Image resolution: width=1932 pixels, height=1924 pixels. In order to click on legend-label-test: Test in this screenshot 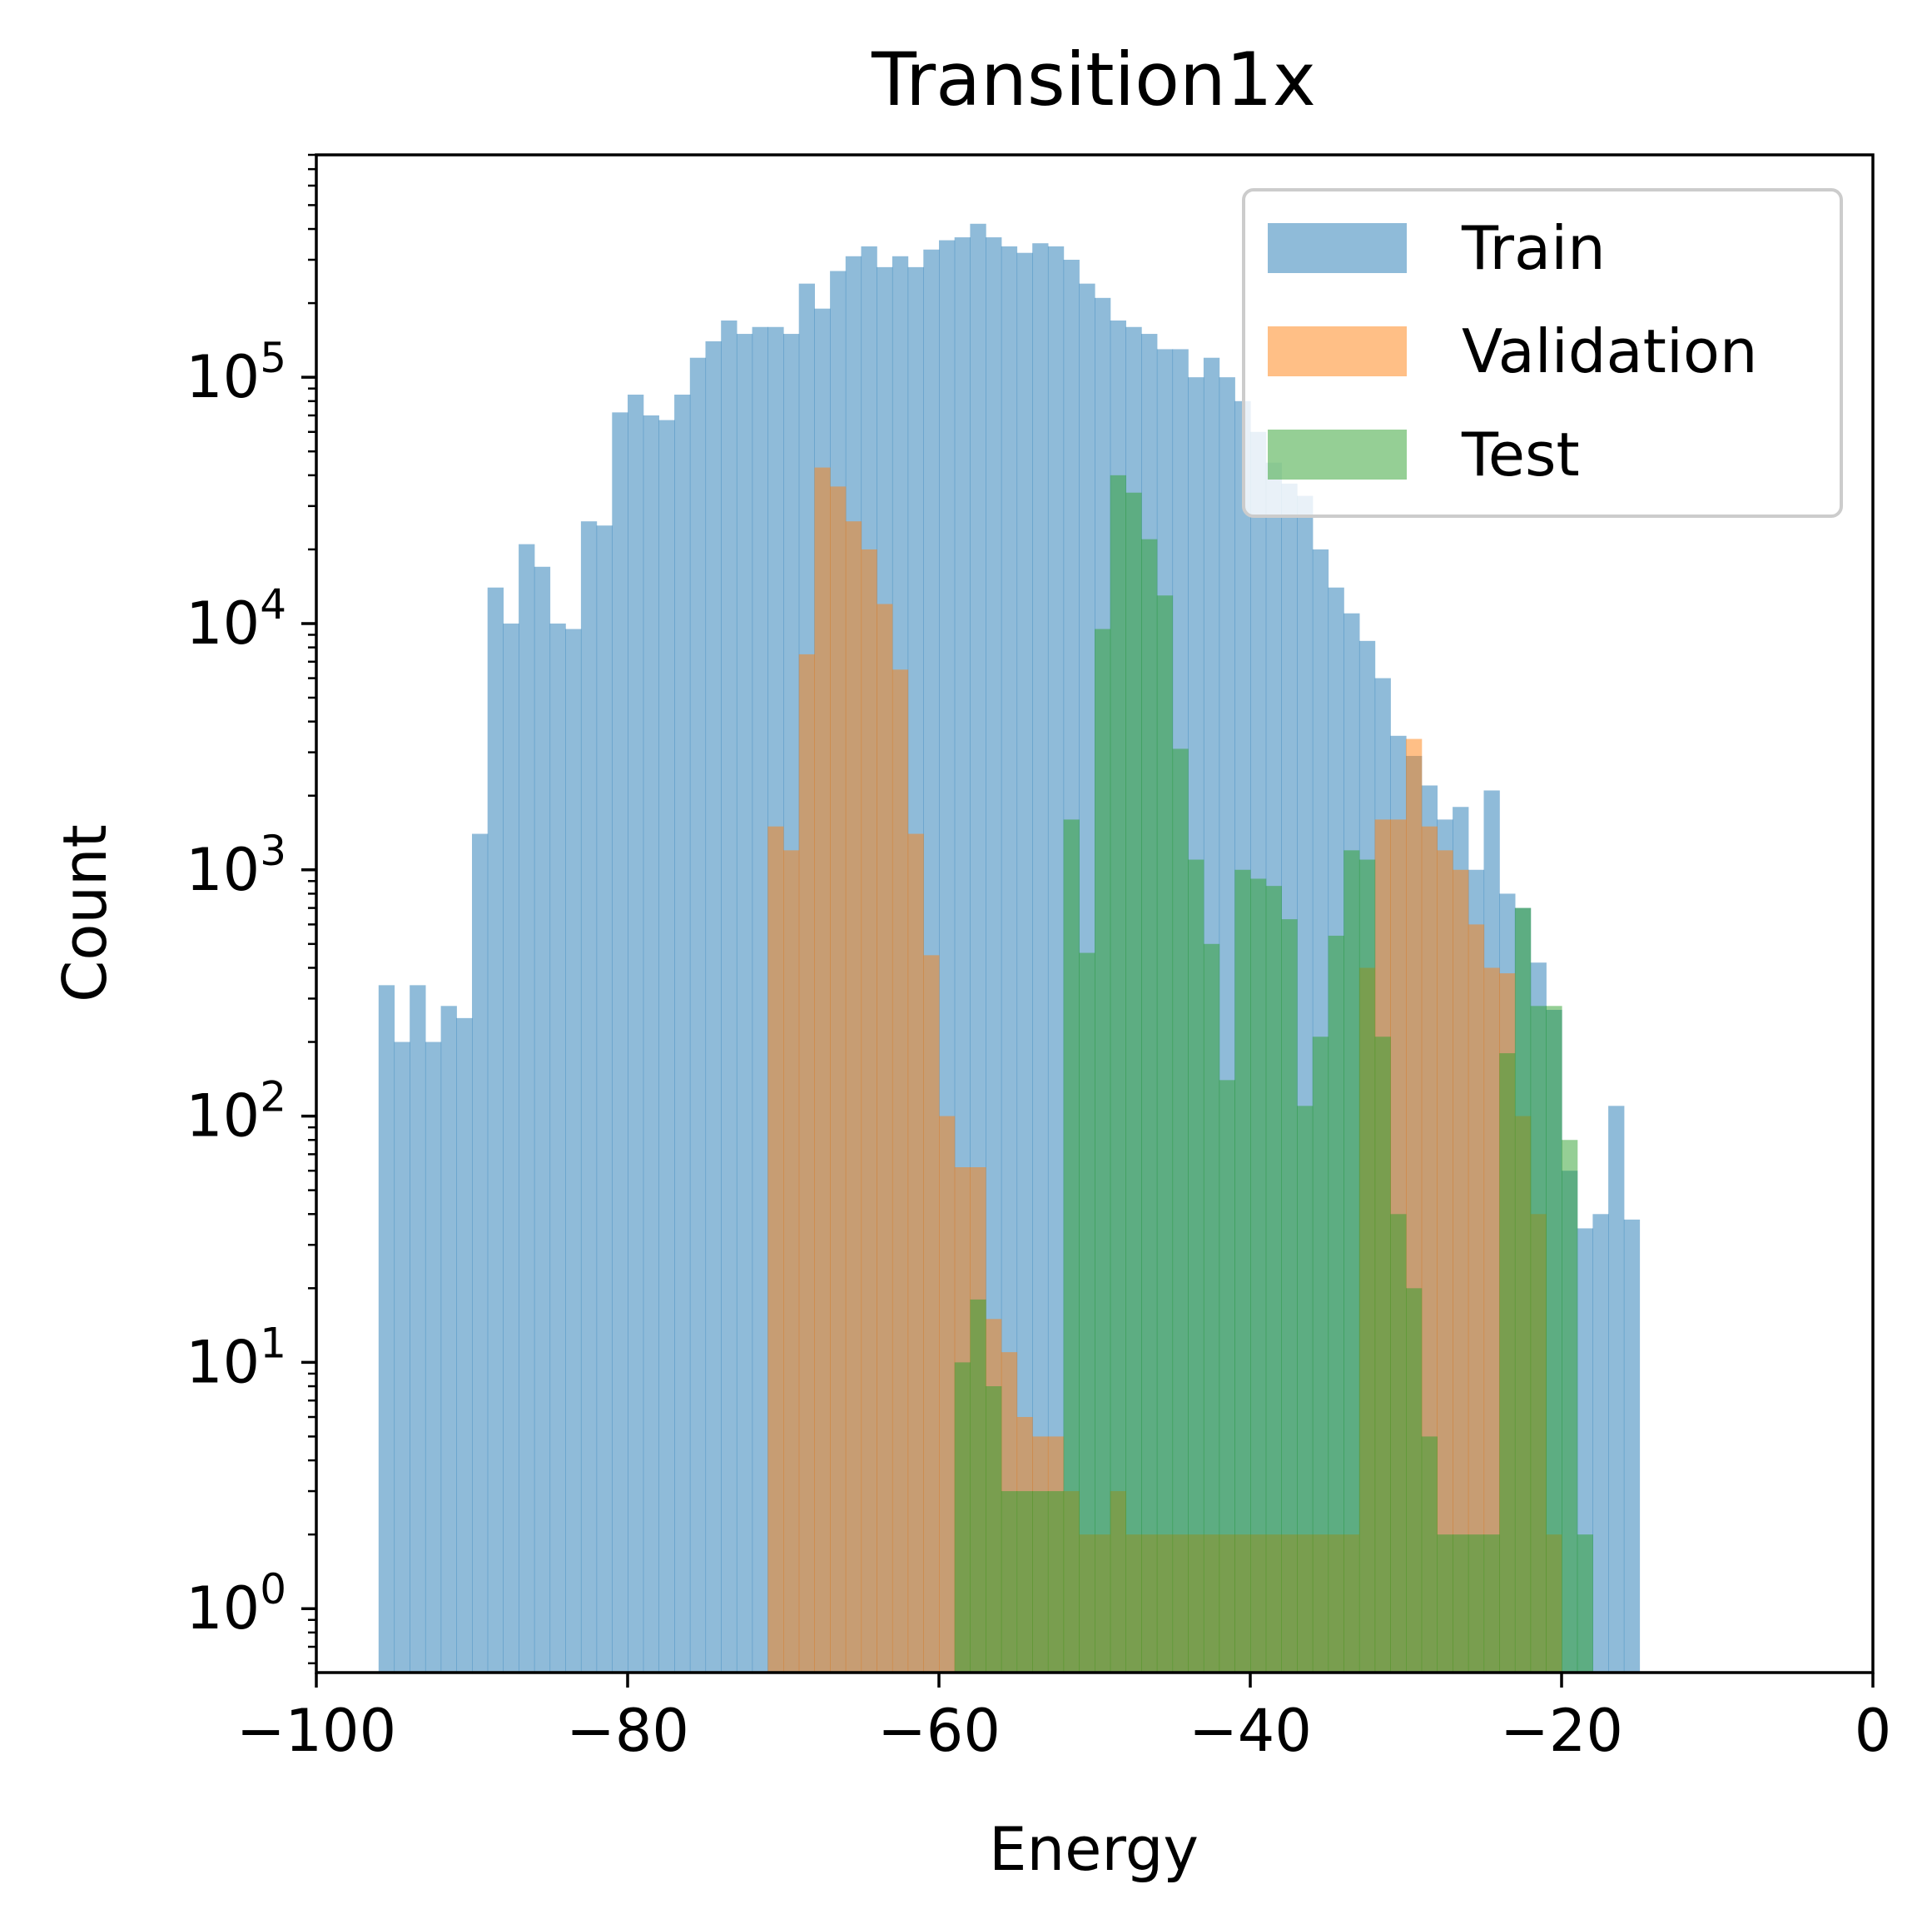, I will do `click(1520, 455)`.